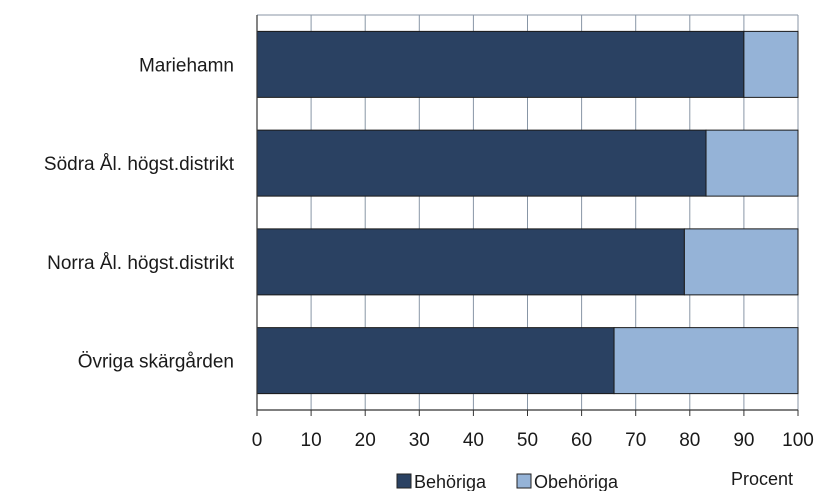 This screenshot has width=819, height=491. I want to click on bar-behoriga-sodra-al-hogst-distrikt, so click(481, 163).